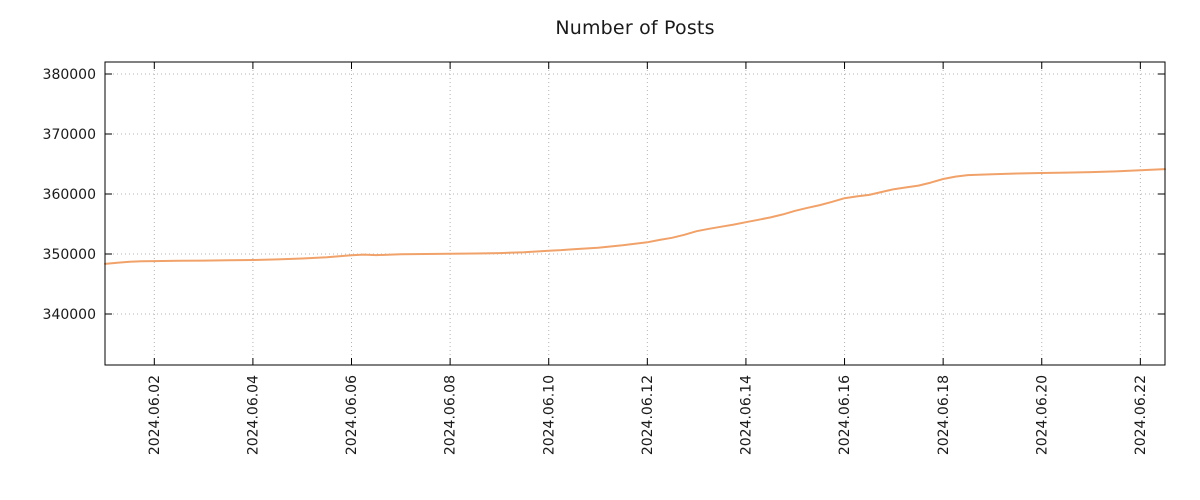  Describe the element at coordinates (635, 28) in the screenshot. I see `chart-title: Number of Posts` at that location.